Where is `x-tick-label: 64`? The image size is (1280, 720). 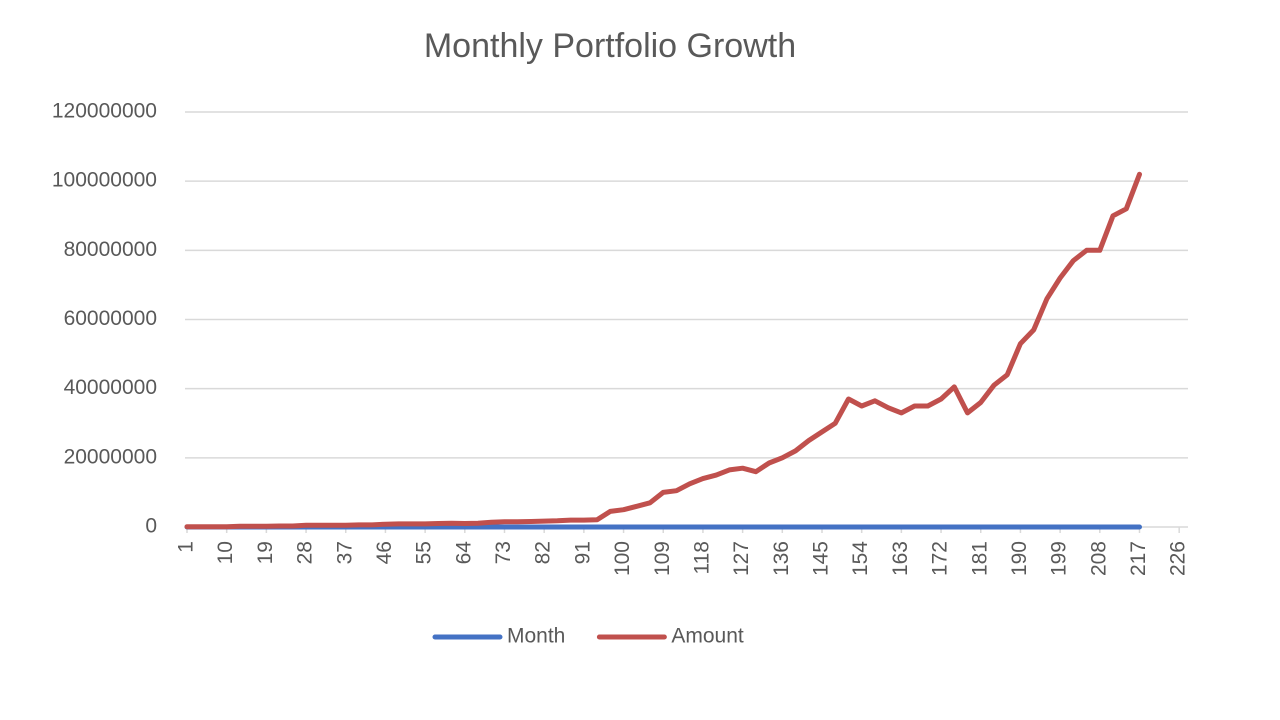
x-tick-label: 64 is located at coordinates (463, 553).